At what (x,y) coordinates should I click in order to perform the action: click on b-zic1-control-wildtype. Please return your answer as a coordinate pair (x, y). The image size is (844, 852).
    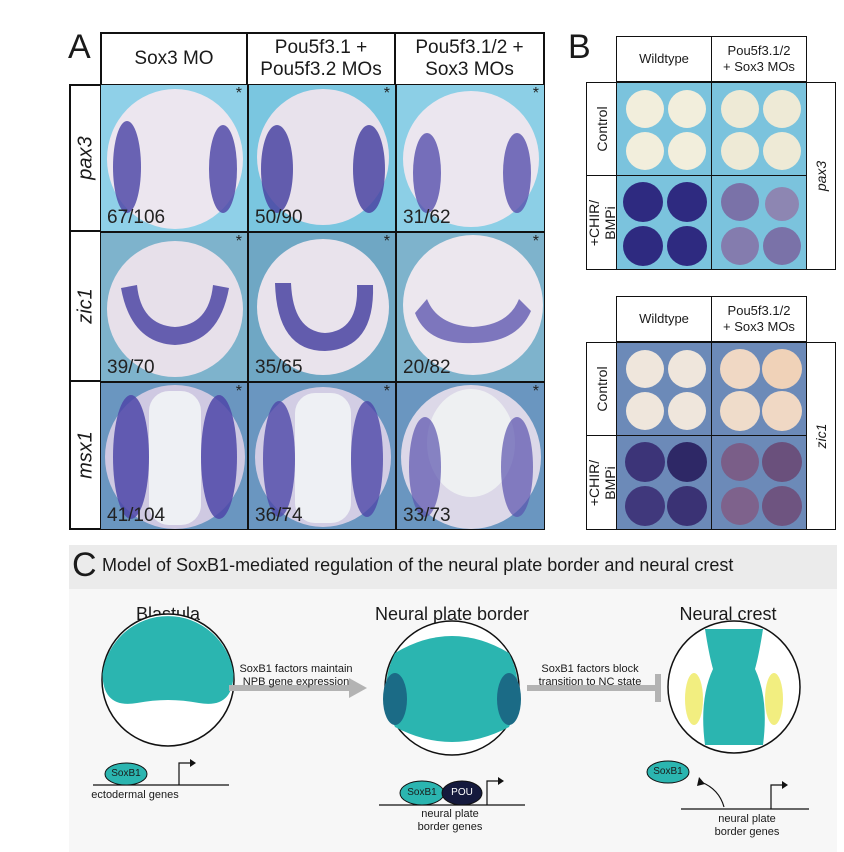
    Looking at the image, I should click on (664, 389).